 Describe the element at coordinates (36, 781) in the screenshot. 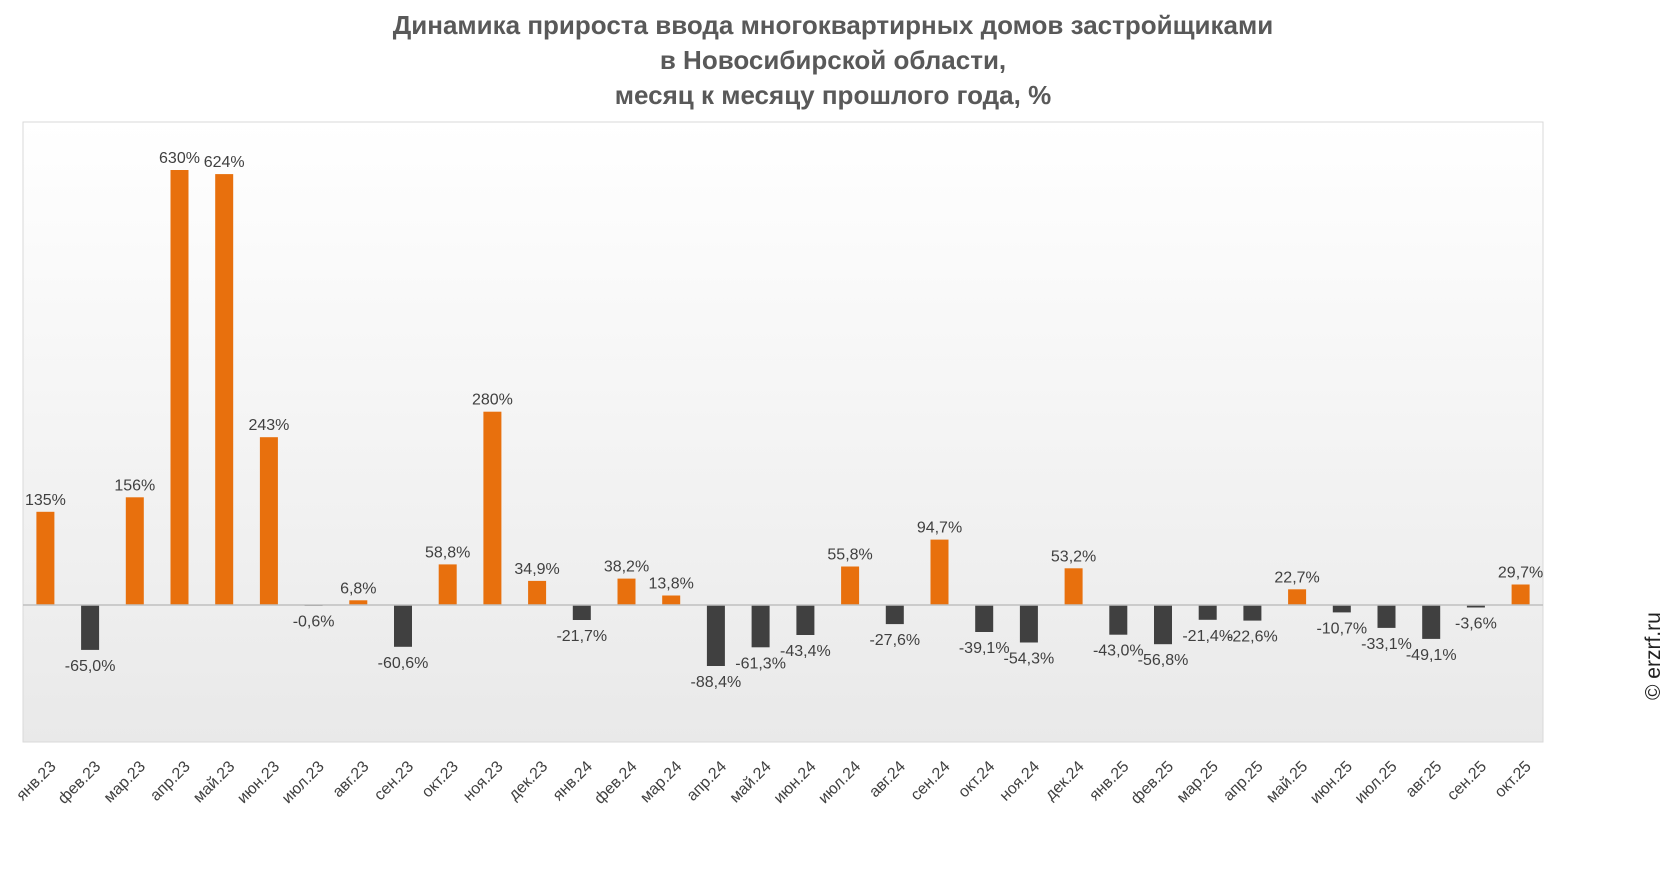

I see `x-tick-янв.23: янв.23` at that location.